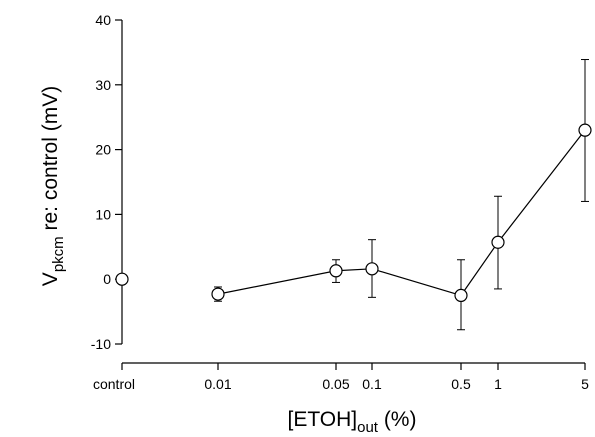  I want to click on y-axis-title-main: V, so click(50, 279).